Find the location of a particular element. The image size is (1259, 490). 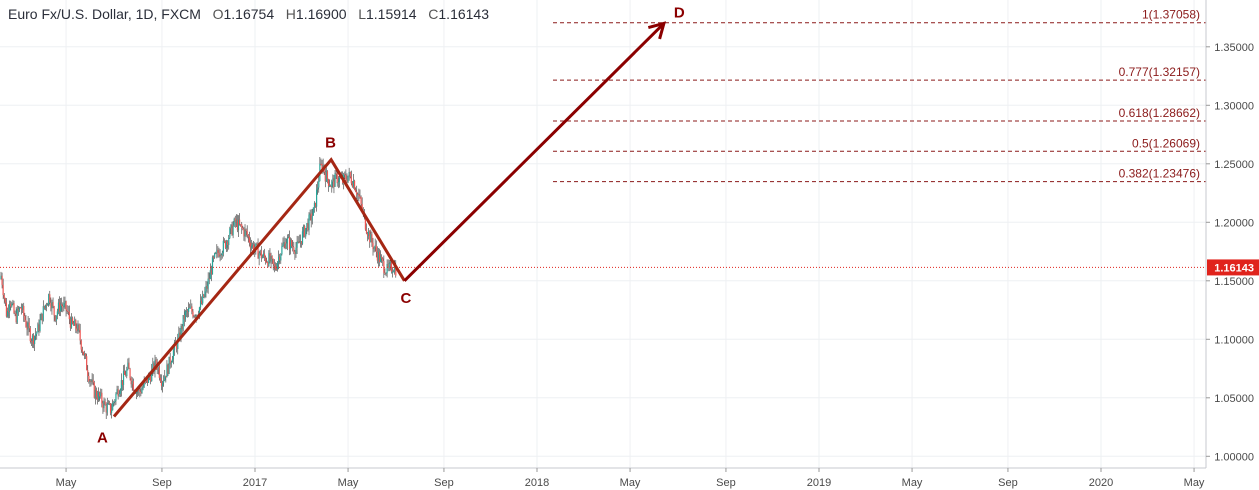

price-axis-bg is located at coordinates (1232, 245).